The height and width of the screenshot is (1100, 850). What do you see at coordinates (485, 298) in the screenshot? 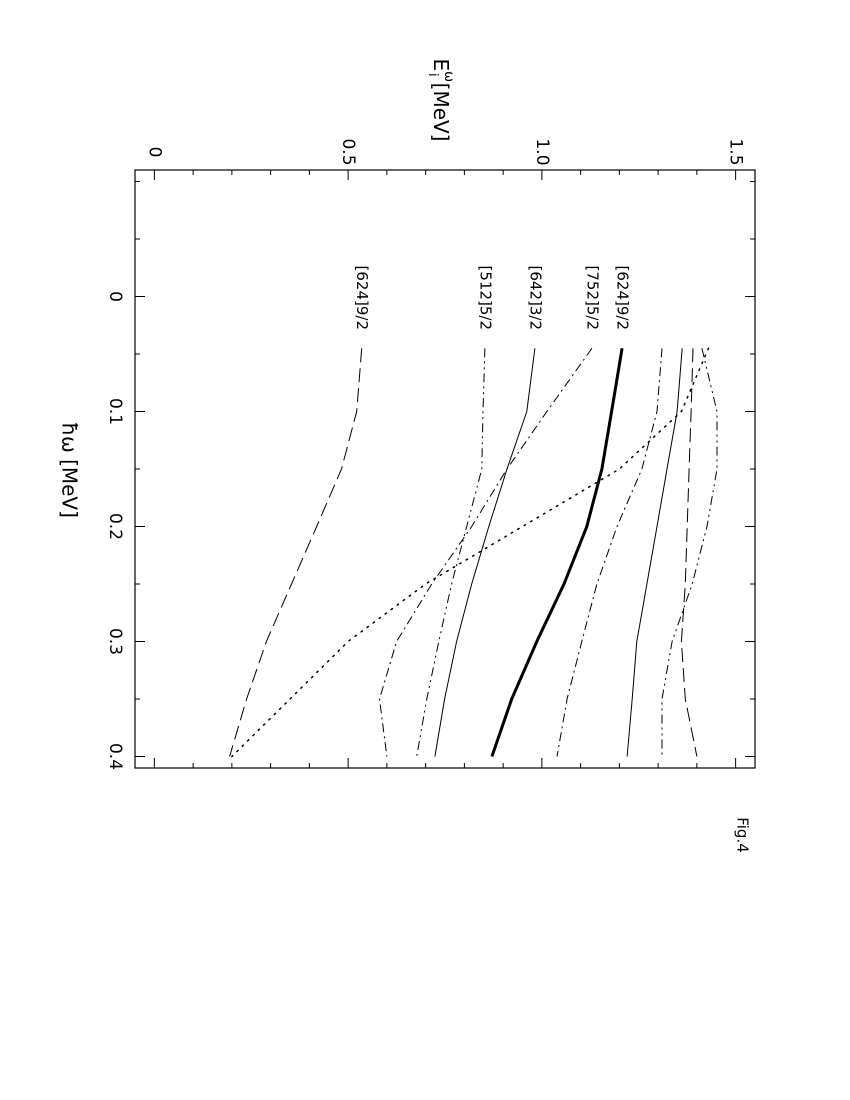
I see `series-label: [512]5/2` at bounding box center [485, 298].